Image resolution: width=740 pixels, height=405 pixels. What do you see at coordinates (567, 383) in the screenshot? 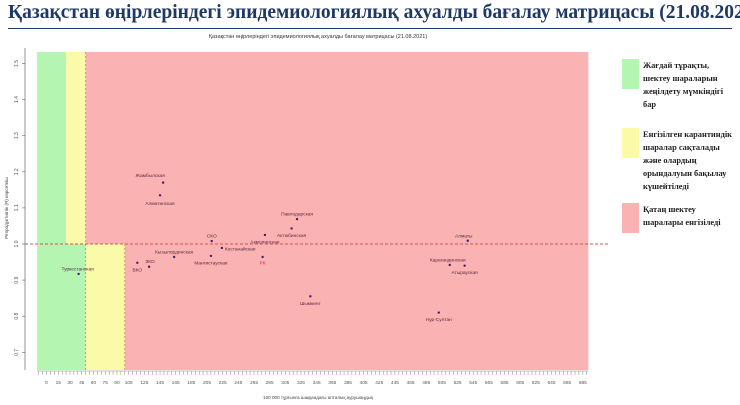
I see `x-tick-label: 665` at bounding box center [567, 383].